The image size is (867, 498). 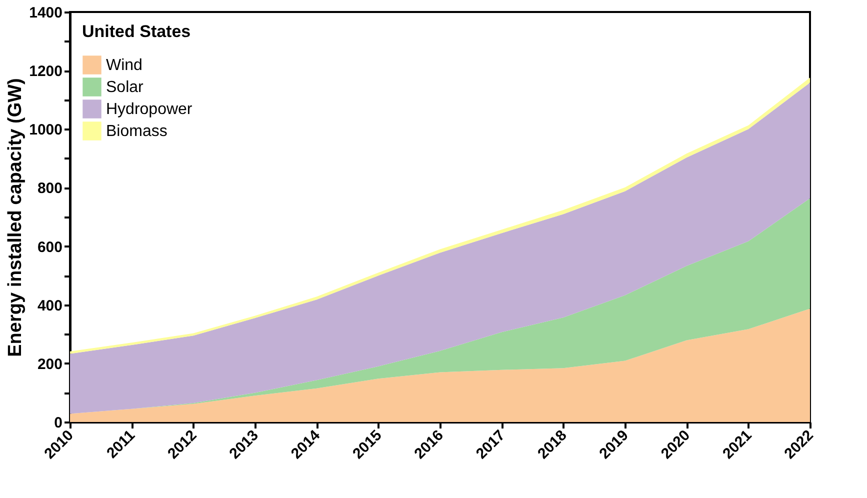 What do you see at coordinates (58, 423) in the screenshot?
I see `y-tick-label: 0` at bounding box center [58, 423].